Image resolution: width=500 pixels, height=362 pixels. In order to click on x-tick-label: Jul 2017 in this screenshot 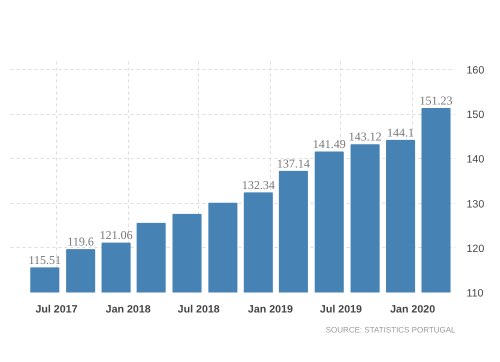, I will do `click(56, 310)`.